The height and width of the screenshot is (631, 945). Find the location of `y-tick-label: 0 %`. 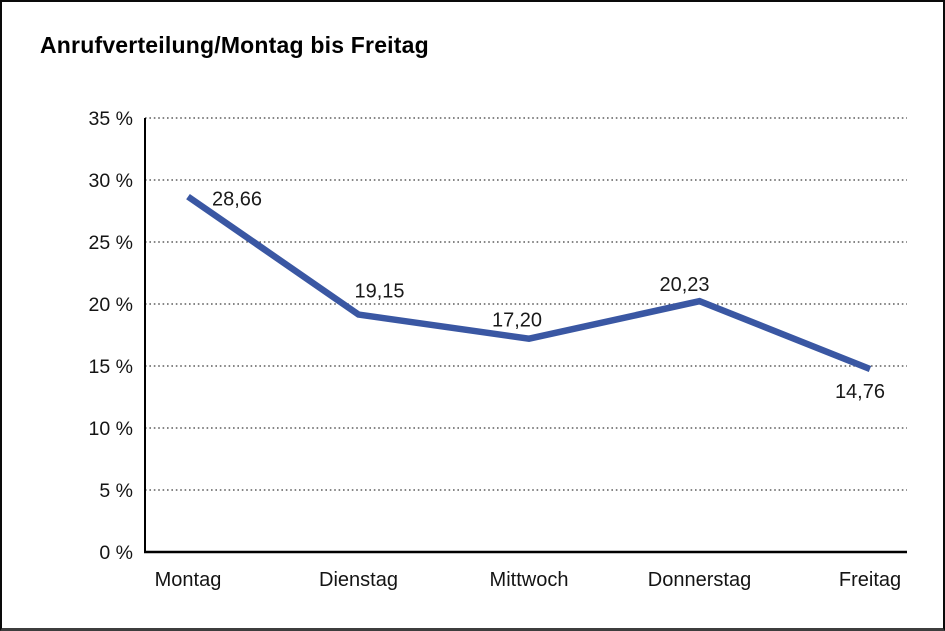

y-tick-label: 0 % is located at coordinates (116, 553).